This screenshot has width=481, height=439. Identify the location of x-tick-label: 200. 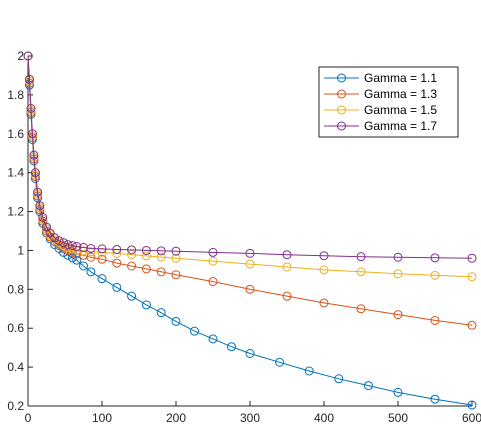
(176, 418).